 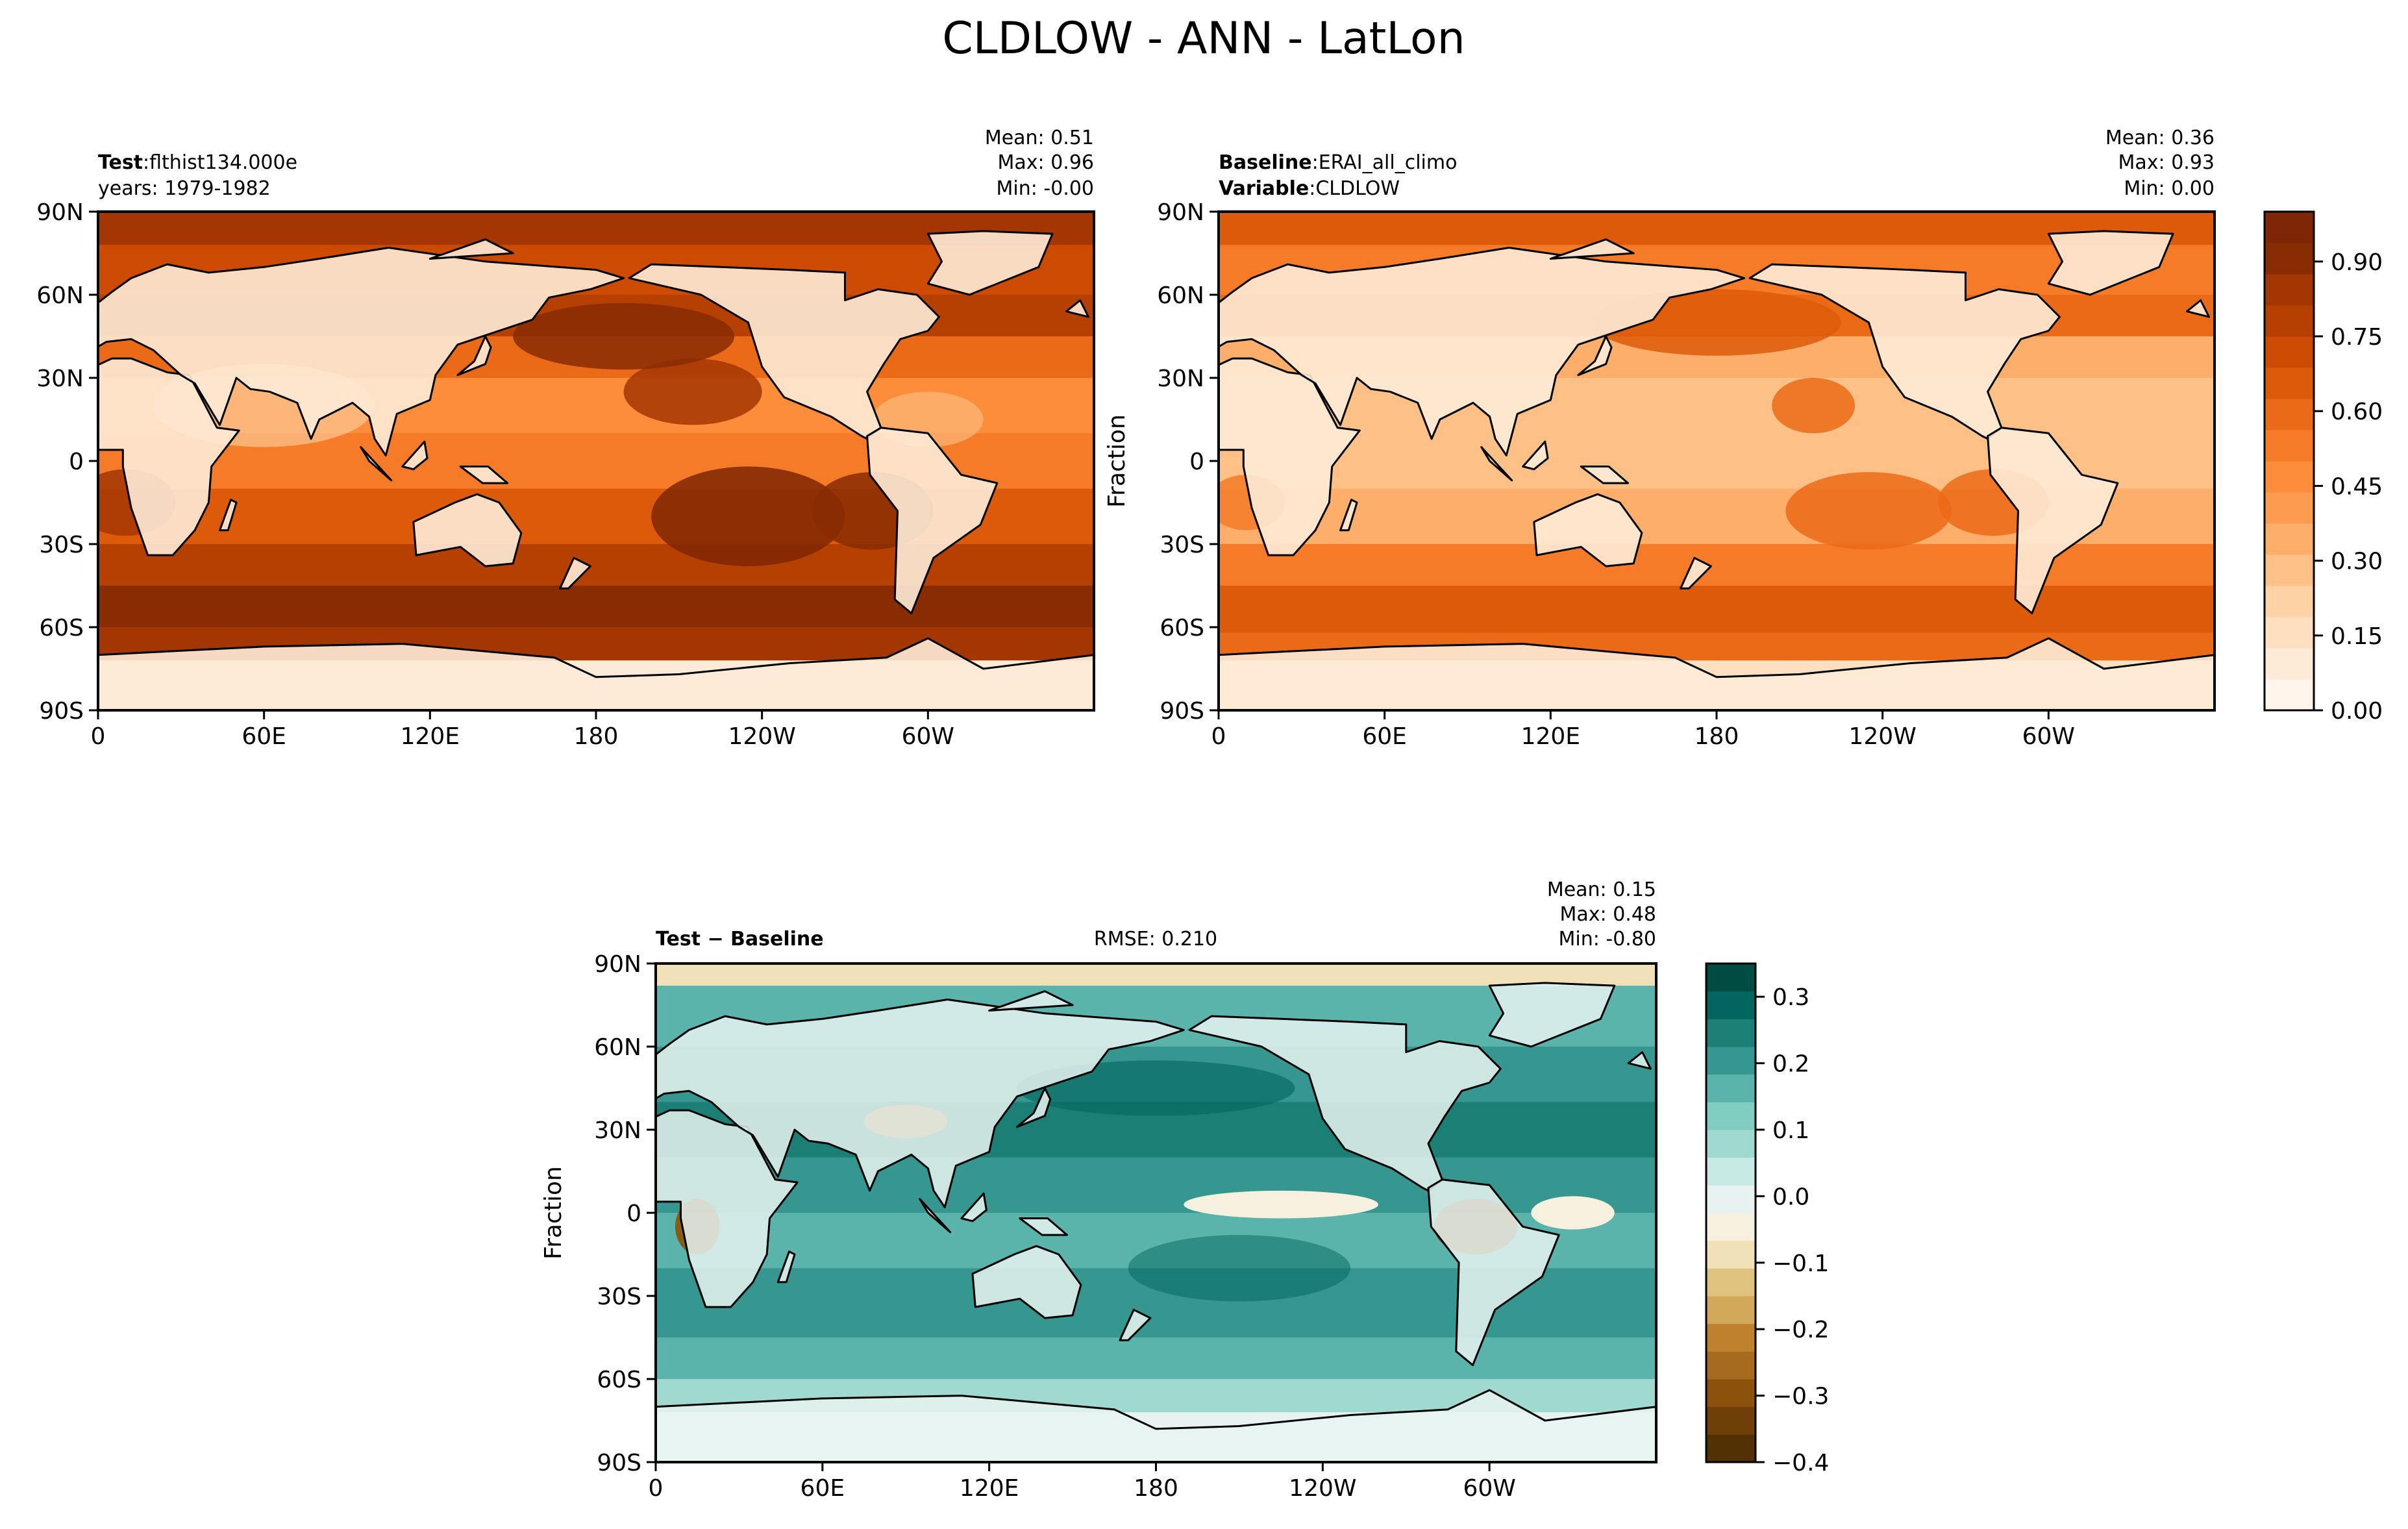 I want to click on diff-label: Test − Baseline, so click(x=740, y=939).